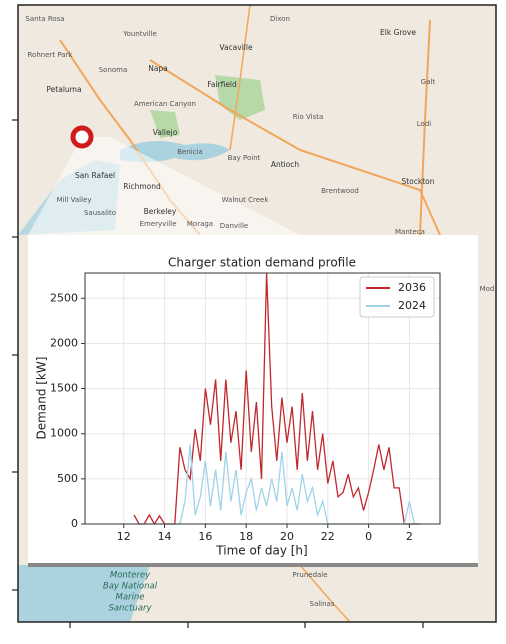 The width and height of the screenshot is (506, 644). What do you see at coordinates (417, 181) in the screenshot?
I see `place-label: Stockton` at bounding box center [417, 181].